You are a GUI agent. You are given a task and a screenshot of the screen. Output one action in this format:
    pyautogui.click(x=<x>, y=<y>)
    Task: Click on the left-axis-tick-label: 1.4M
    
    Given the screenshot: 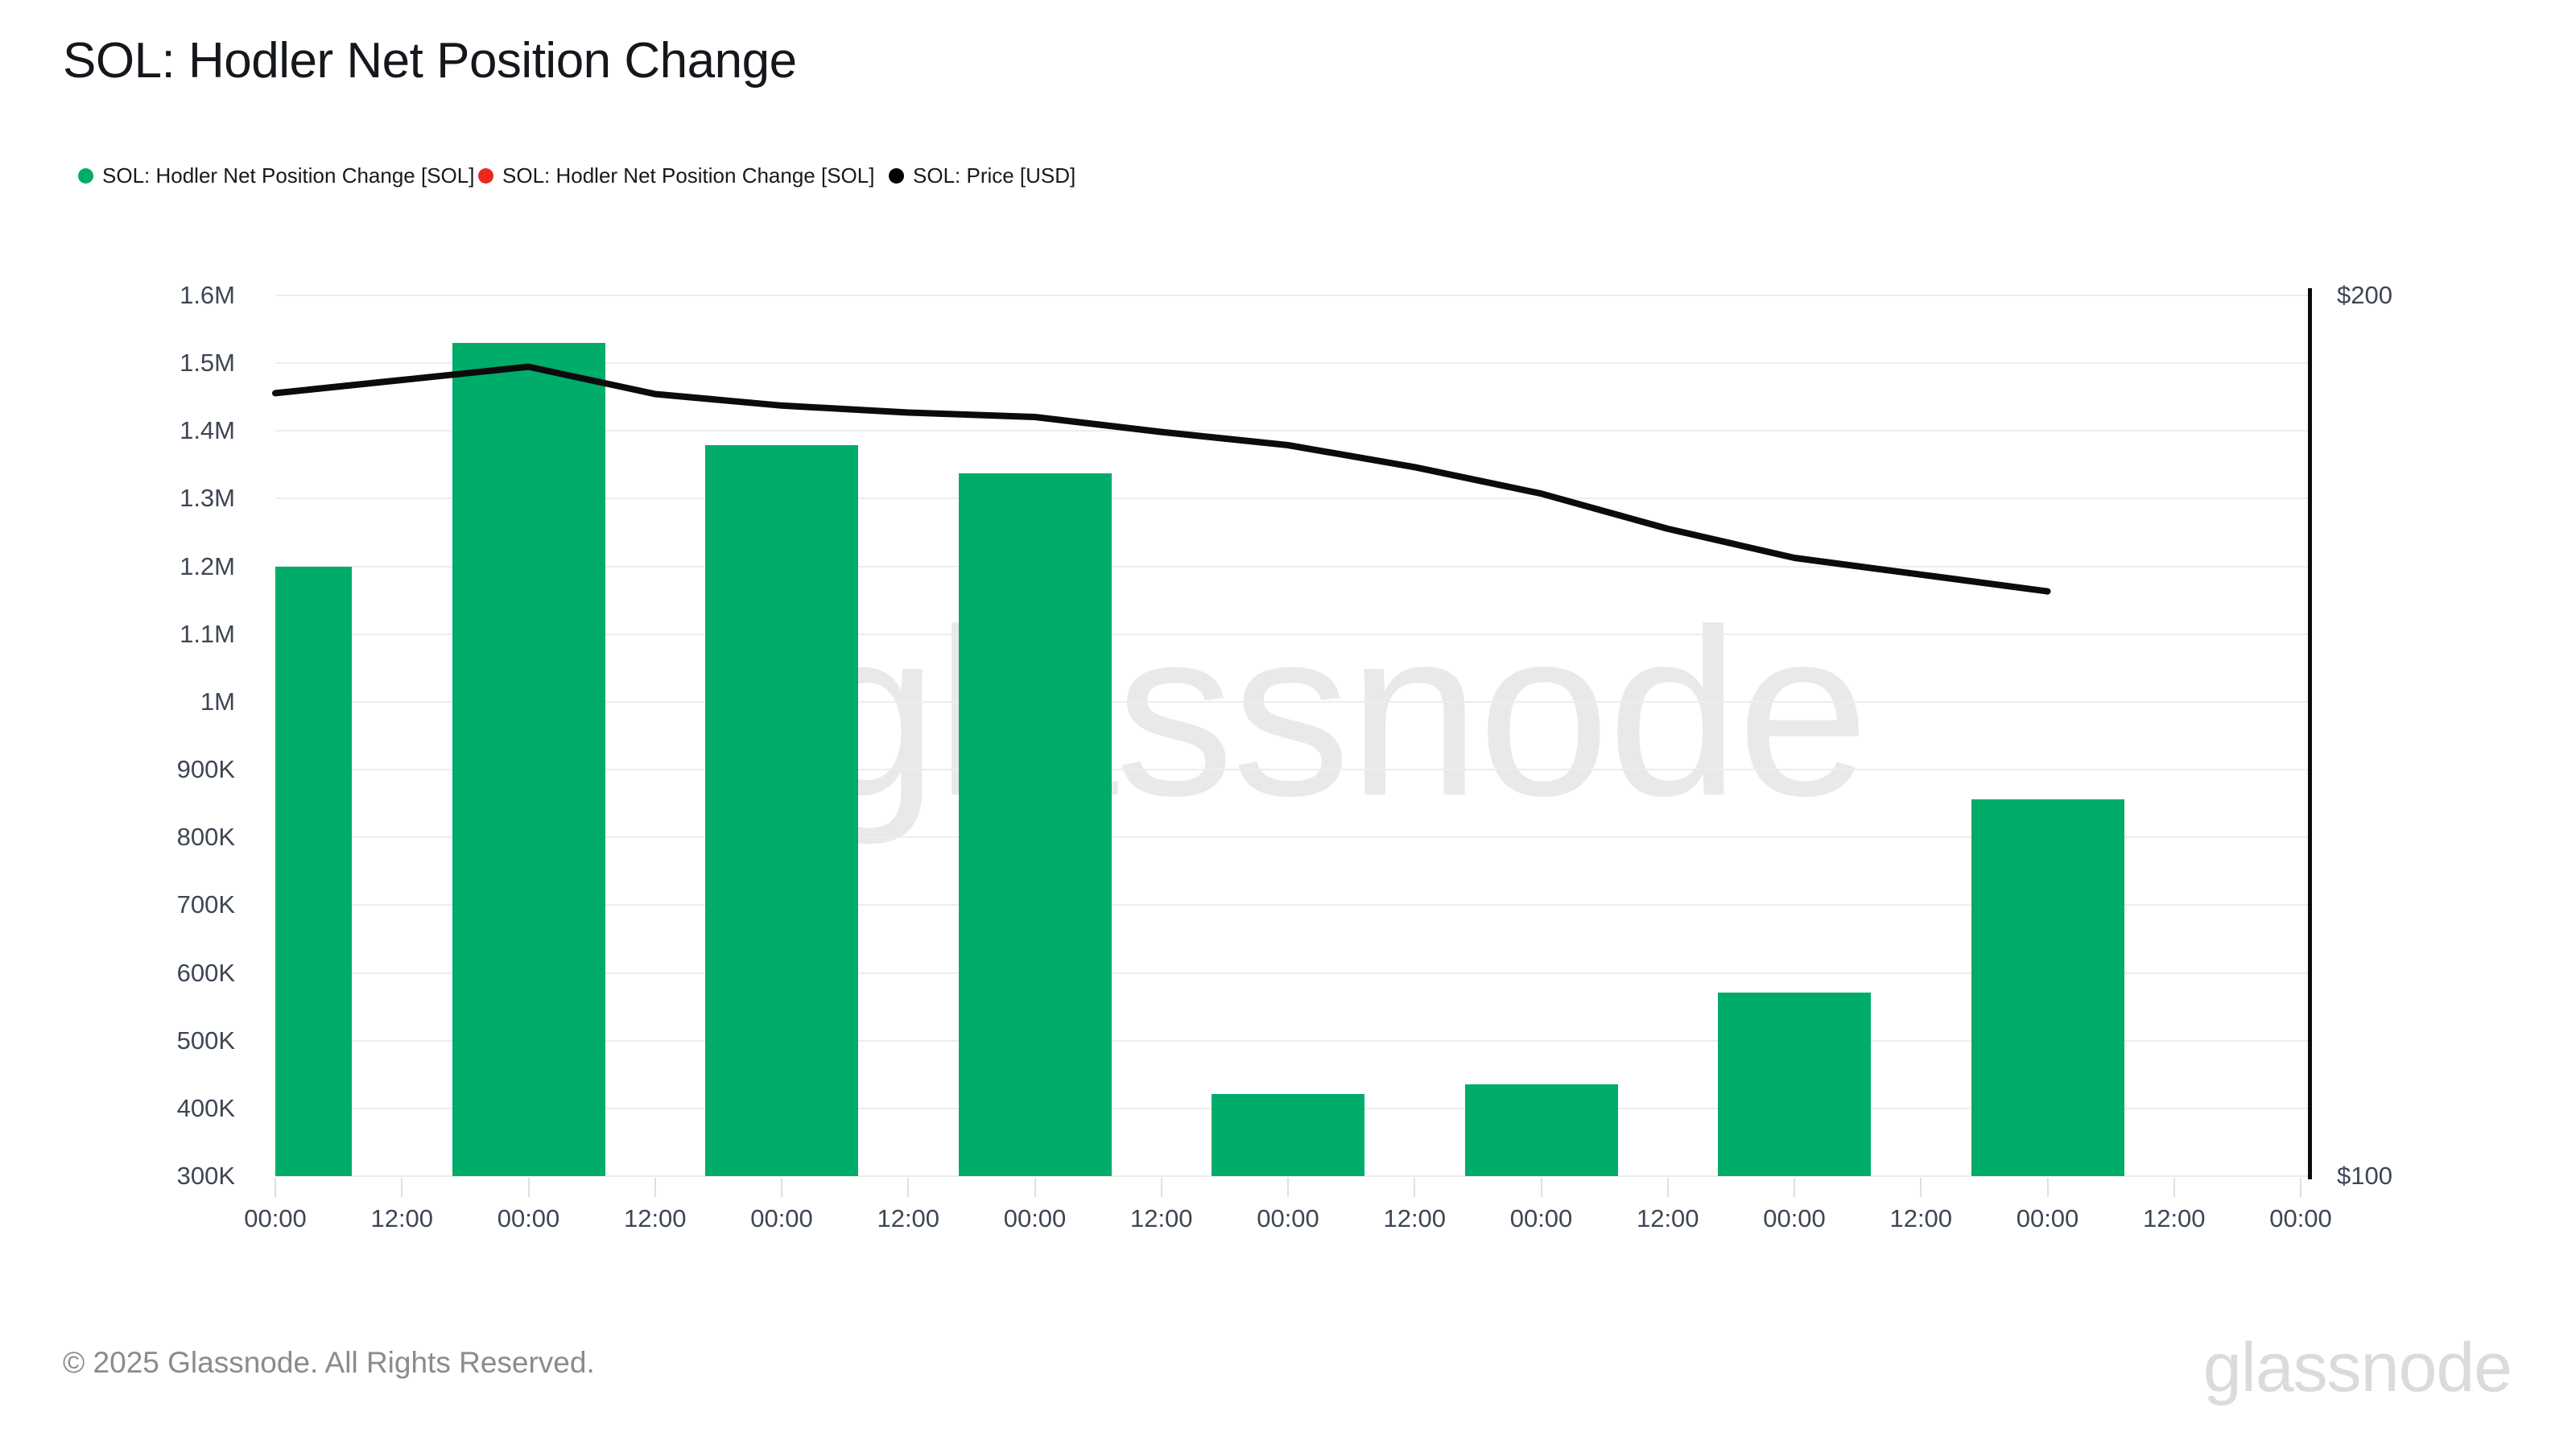 What is the action you would take?
    pyautogui.click(x=207, y=430)
    